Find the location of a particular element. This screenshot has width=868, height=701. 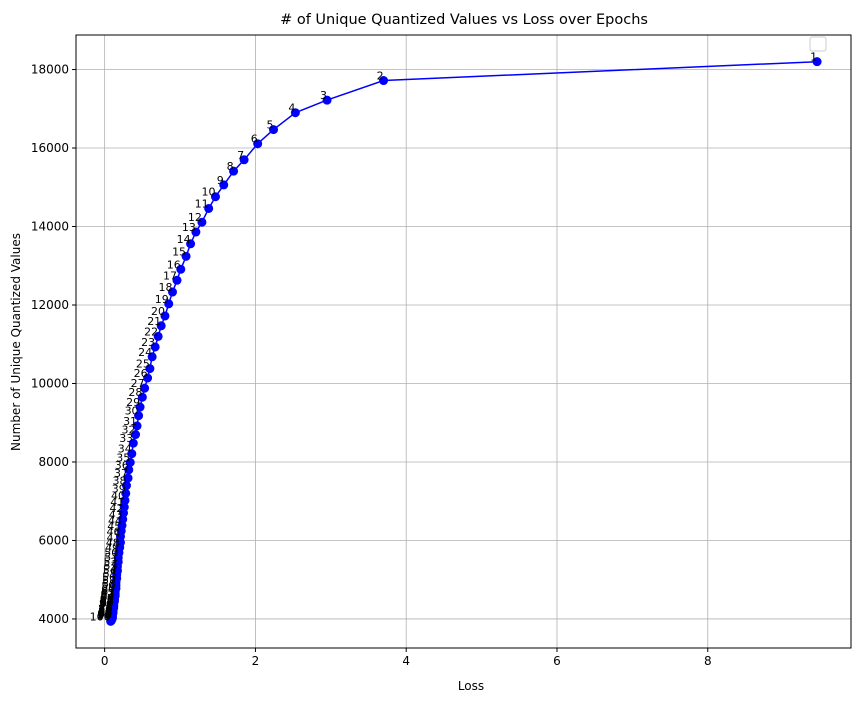

point-label: 62 is located at coordinates (107, 593).